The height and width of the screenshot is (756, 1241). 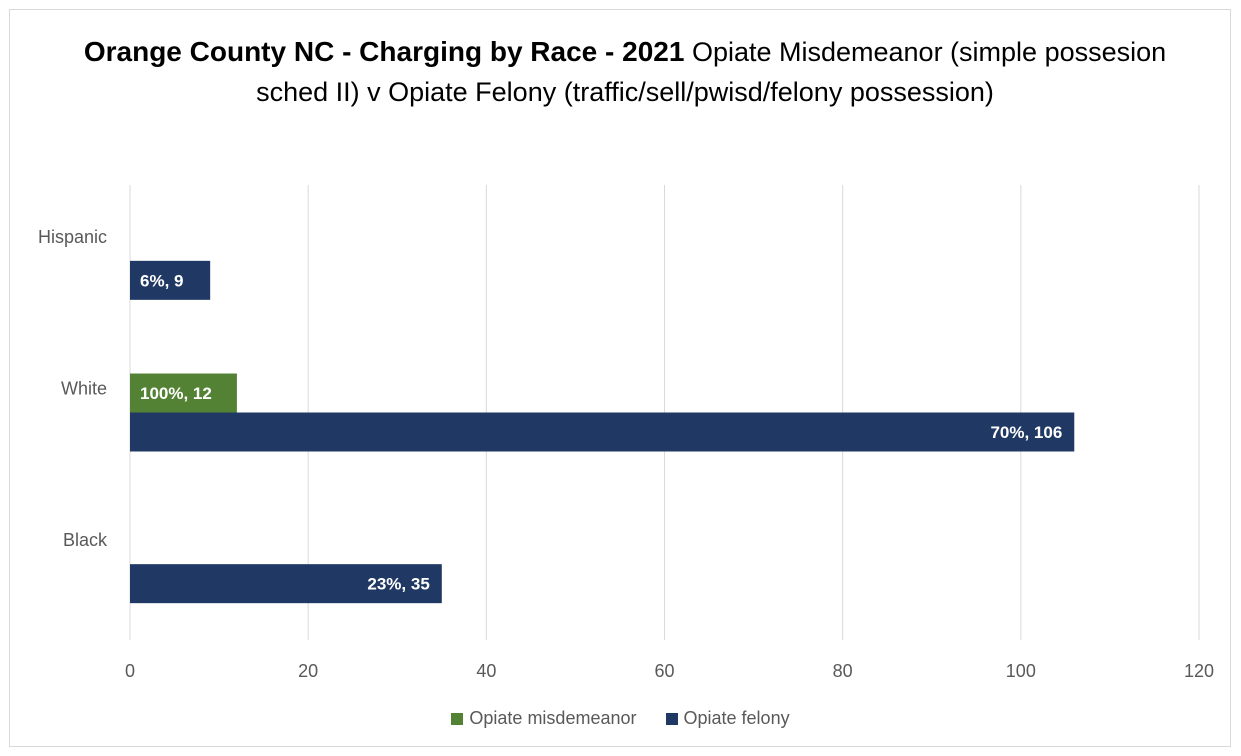 I want to click on legend-swatch-misdemeanor, so click(x=457, y=718).